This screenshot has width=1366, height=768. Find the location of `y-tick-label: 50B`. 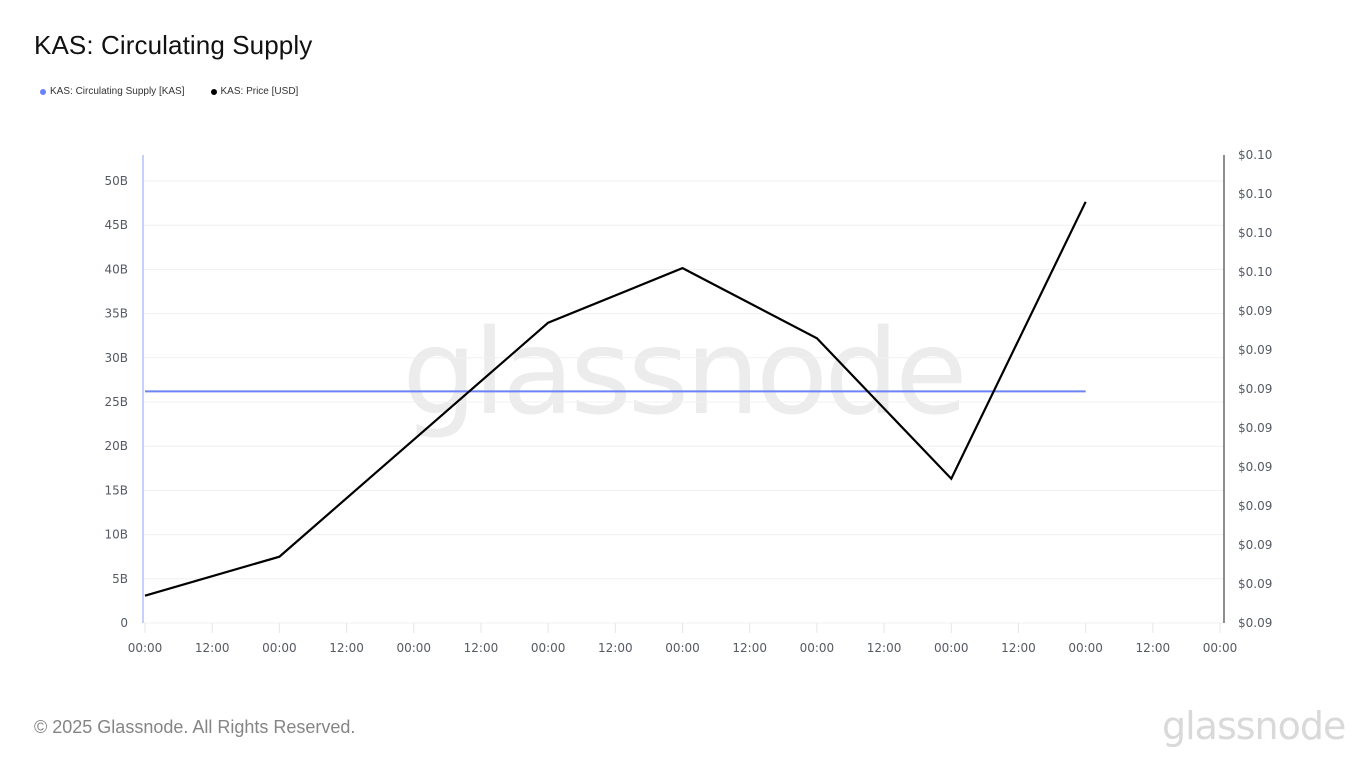

y-tick-label: 50B is located at coordinates (116, 181).